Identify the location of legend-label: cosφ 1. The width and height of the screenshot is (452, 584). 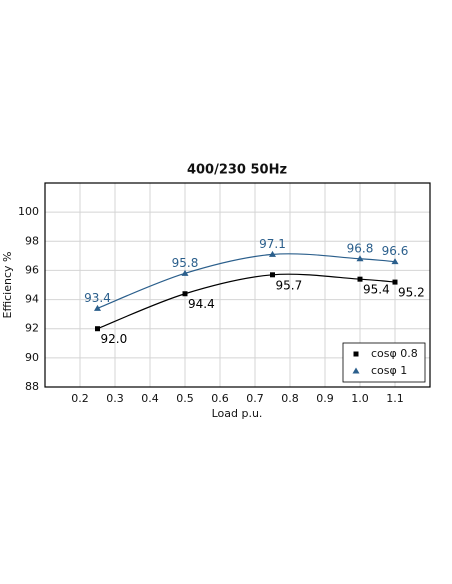
(389, 370).